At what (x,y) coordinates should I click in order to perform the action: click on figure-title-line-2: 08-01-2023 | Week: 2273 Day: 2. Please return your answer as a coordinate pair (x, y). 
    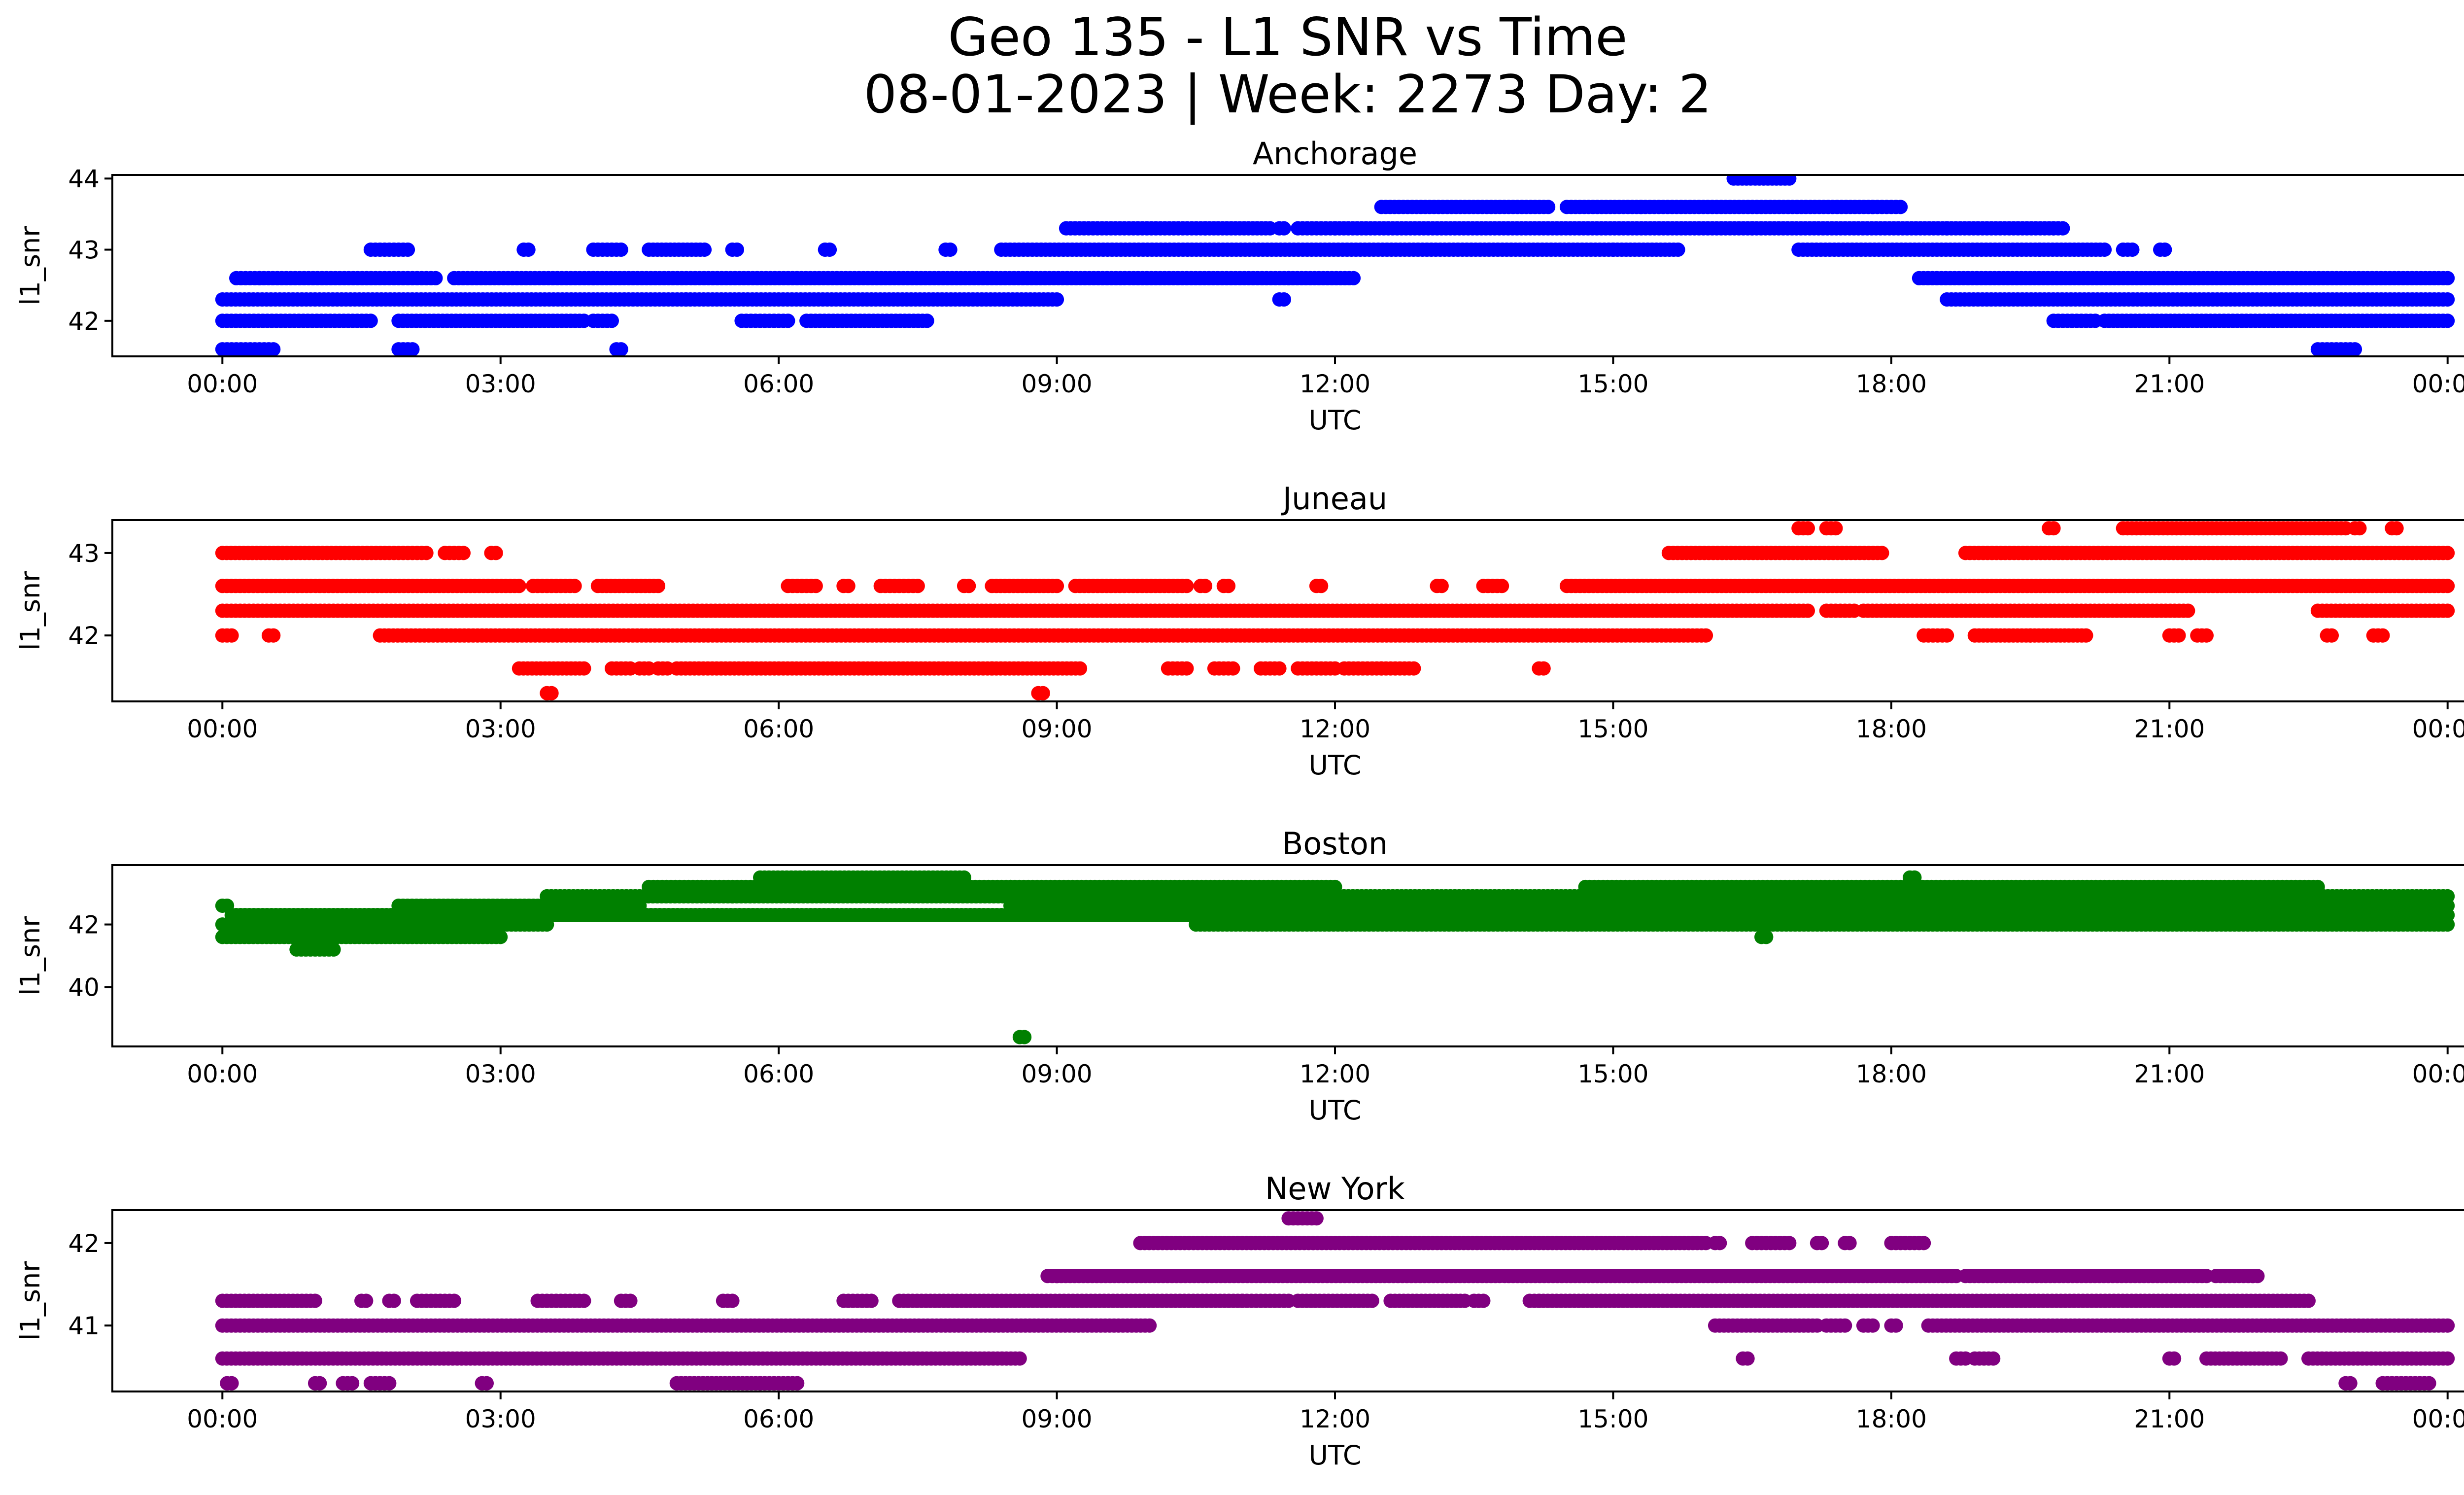
    Looking at the image, I should click on (1287, 94).